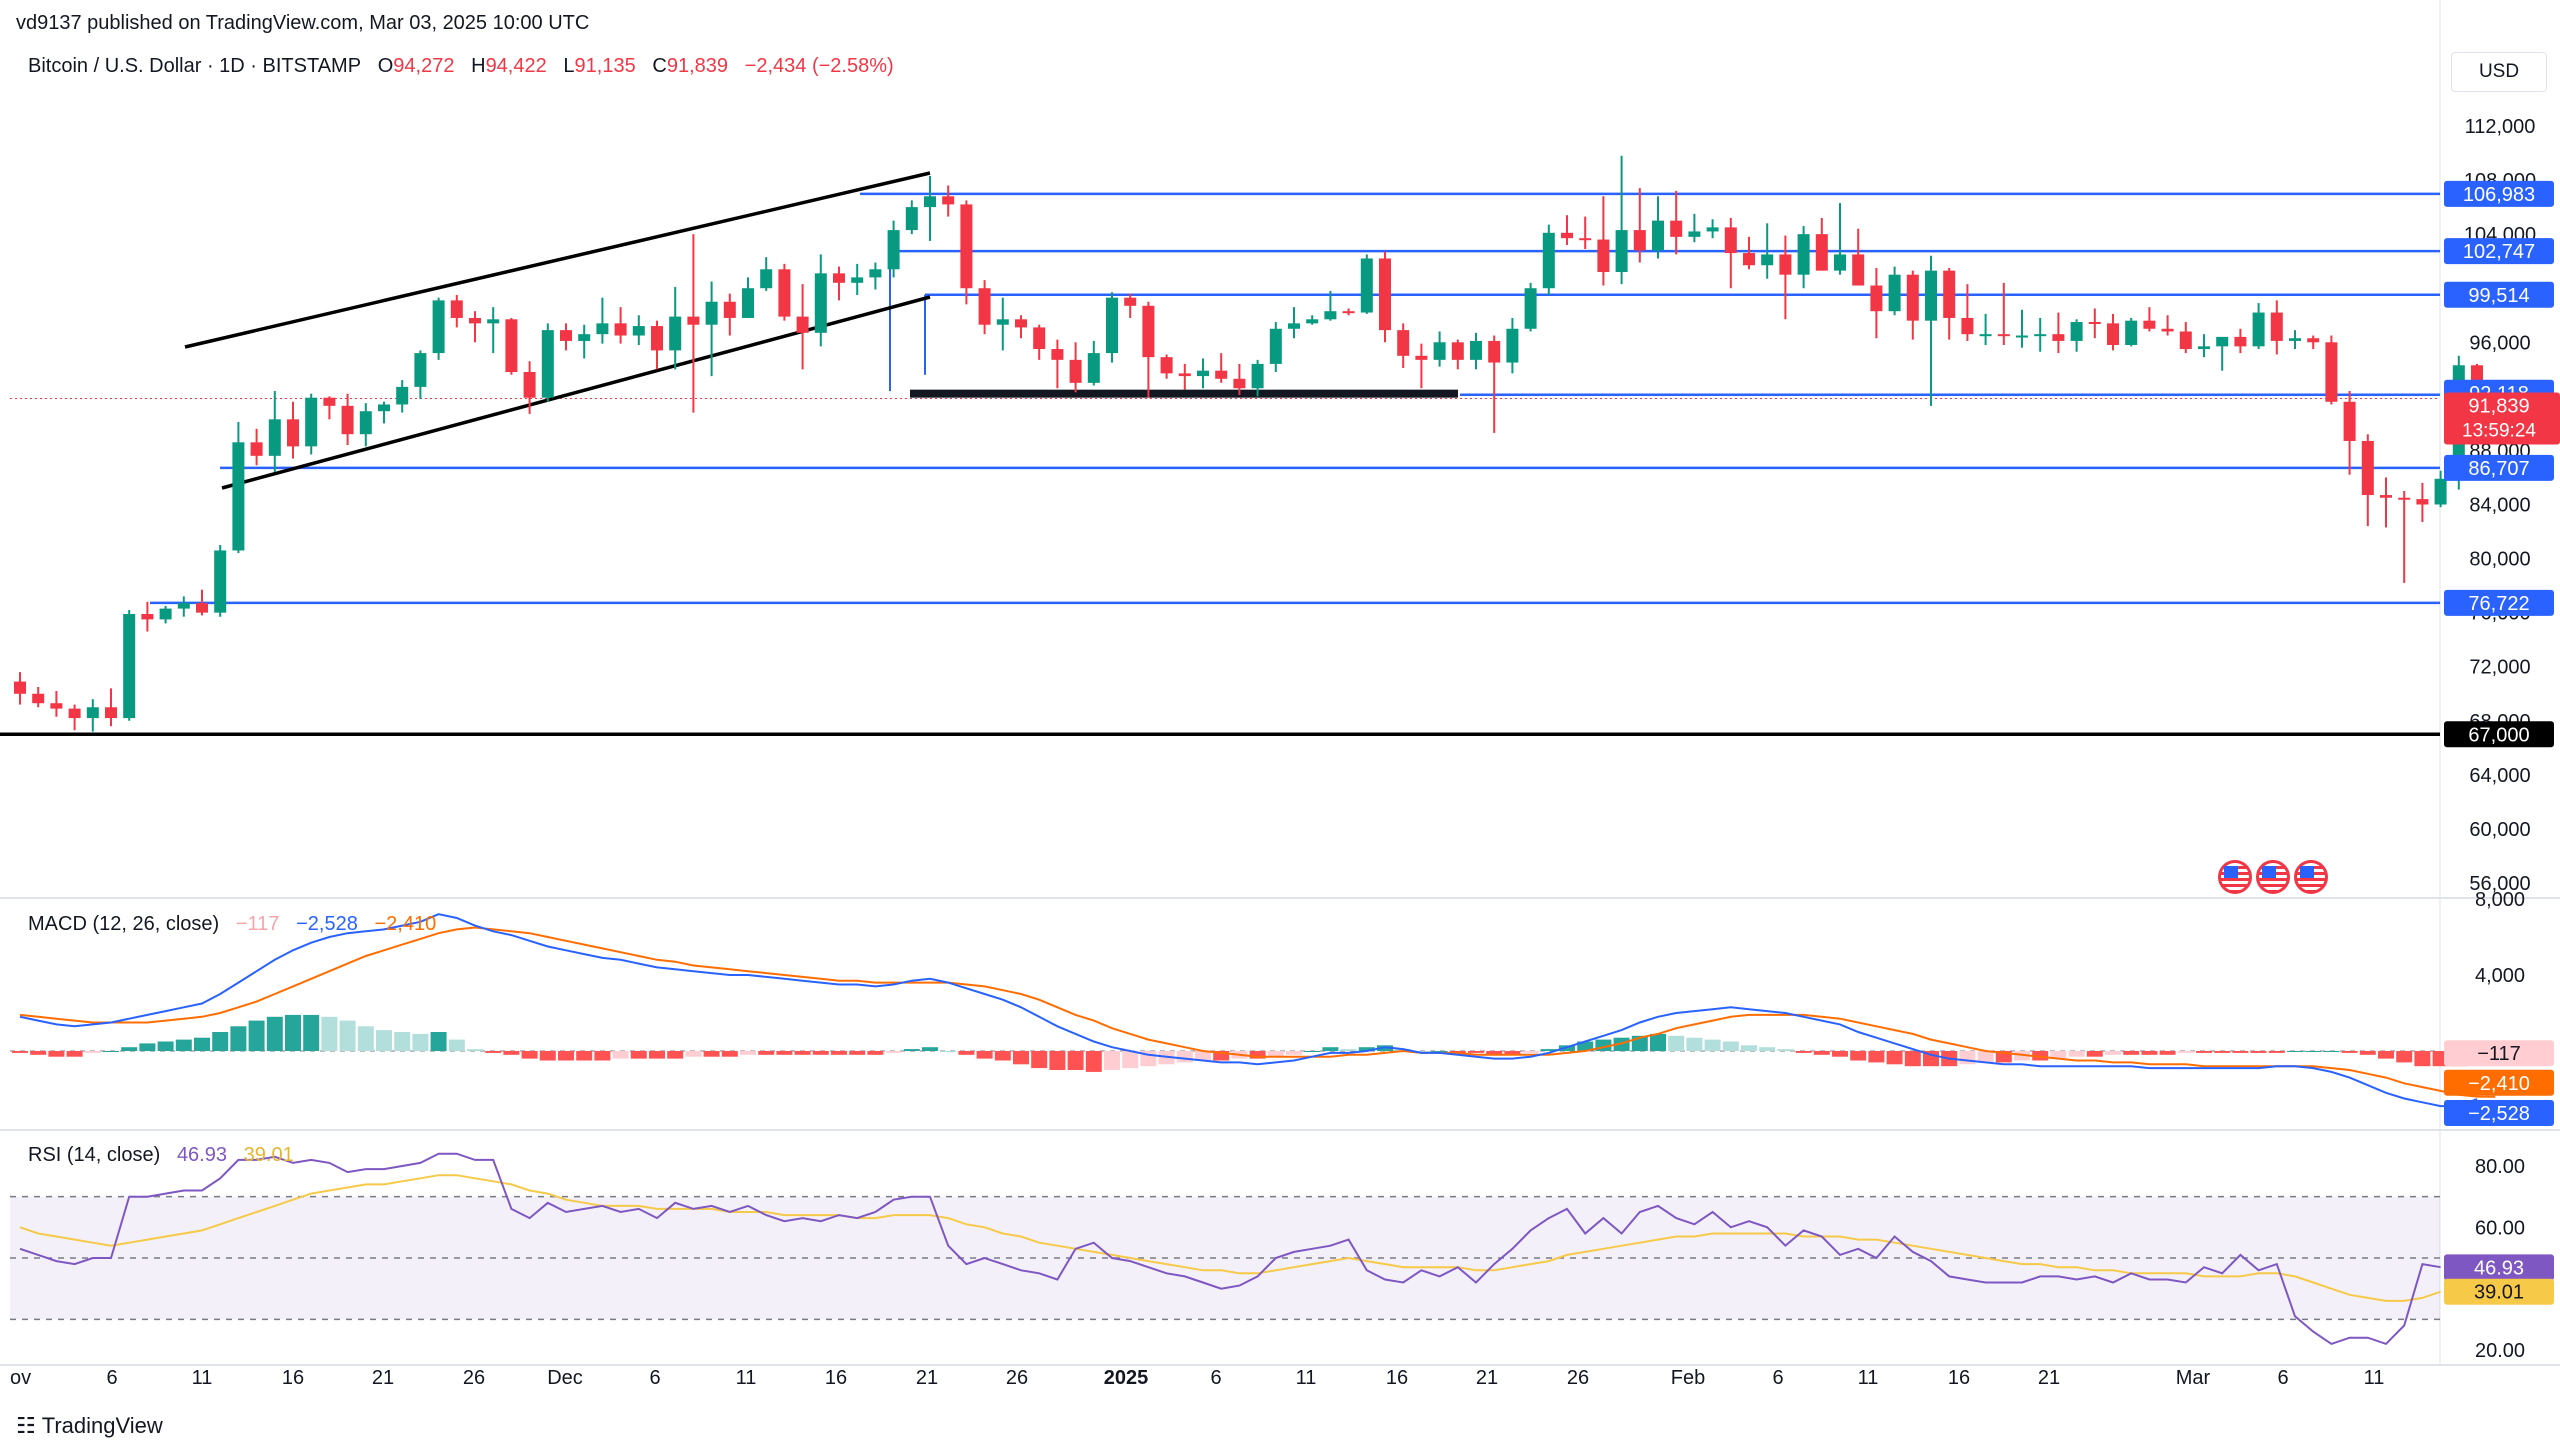 The image size is (2560, 1449). I want to click on rsi-legend: RSI (14, close) 46.93 39.01, so click(161, 1155).